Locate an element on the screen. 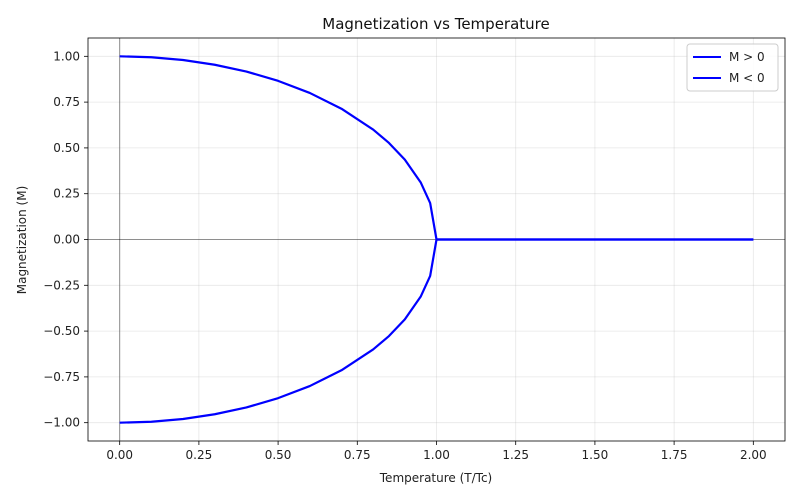  y-axis-ticks: 1.00 0.75 0.50 0.25 0.00 −0.25 −0.50 −0.75 −1.00 is located at coordinates (65, 239).